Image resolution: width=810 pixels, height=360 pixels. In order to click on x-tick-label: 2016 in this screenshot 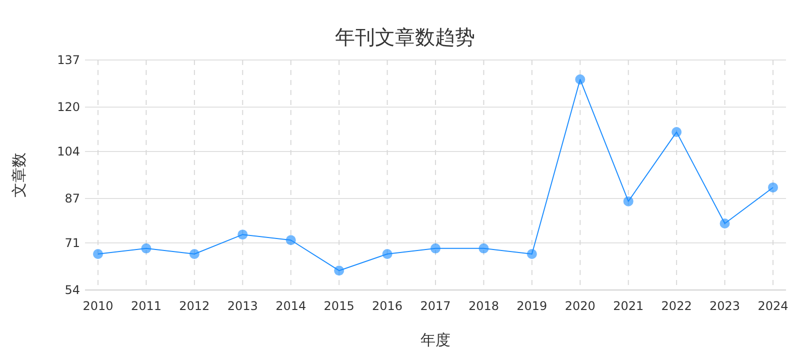, I will do `click(387, 306)`.